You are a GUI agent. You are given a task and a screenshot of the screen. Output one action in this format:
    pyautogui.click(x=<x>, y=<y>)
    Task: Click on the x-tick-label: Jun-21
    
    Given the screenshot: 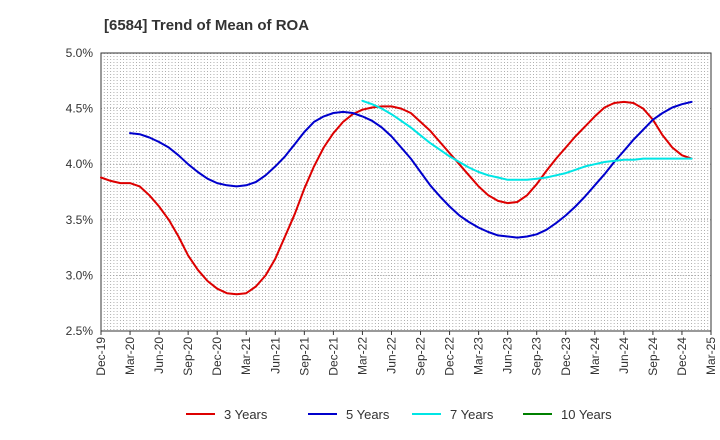 What is the action you would take?
    pyautogui.click(x=275, y=355)
    